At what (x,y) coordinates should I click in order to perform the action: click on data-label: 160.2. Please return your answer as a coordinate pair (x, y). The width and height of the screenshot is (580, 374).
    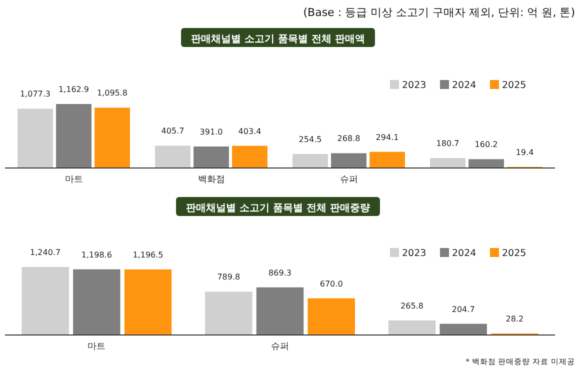
    Looking at the image, I should click on (486, 145).